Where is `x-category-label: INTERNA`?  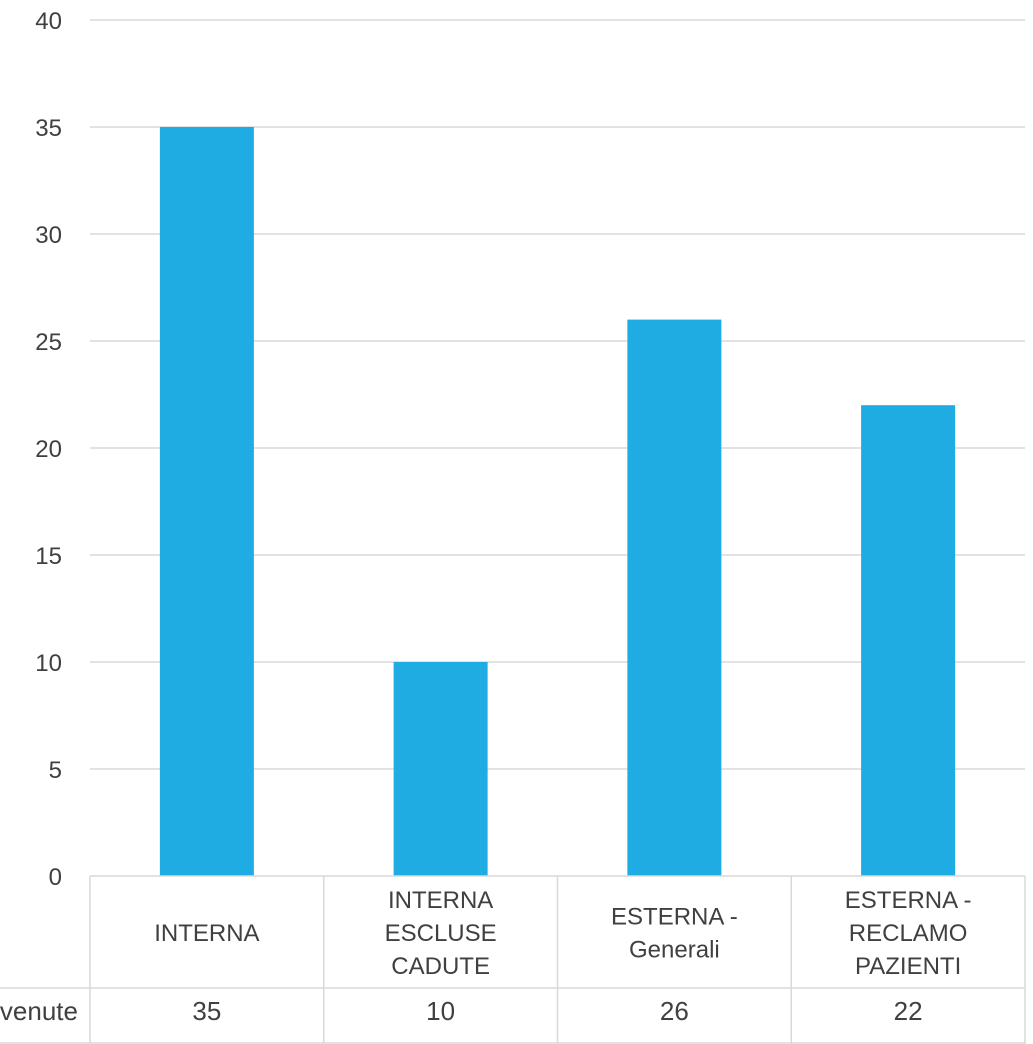 x-category-label: INTERNA is located at coordinates (206, 933).